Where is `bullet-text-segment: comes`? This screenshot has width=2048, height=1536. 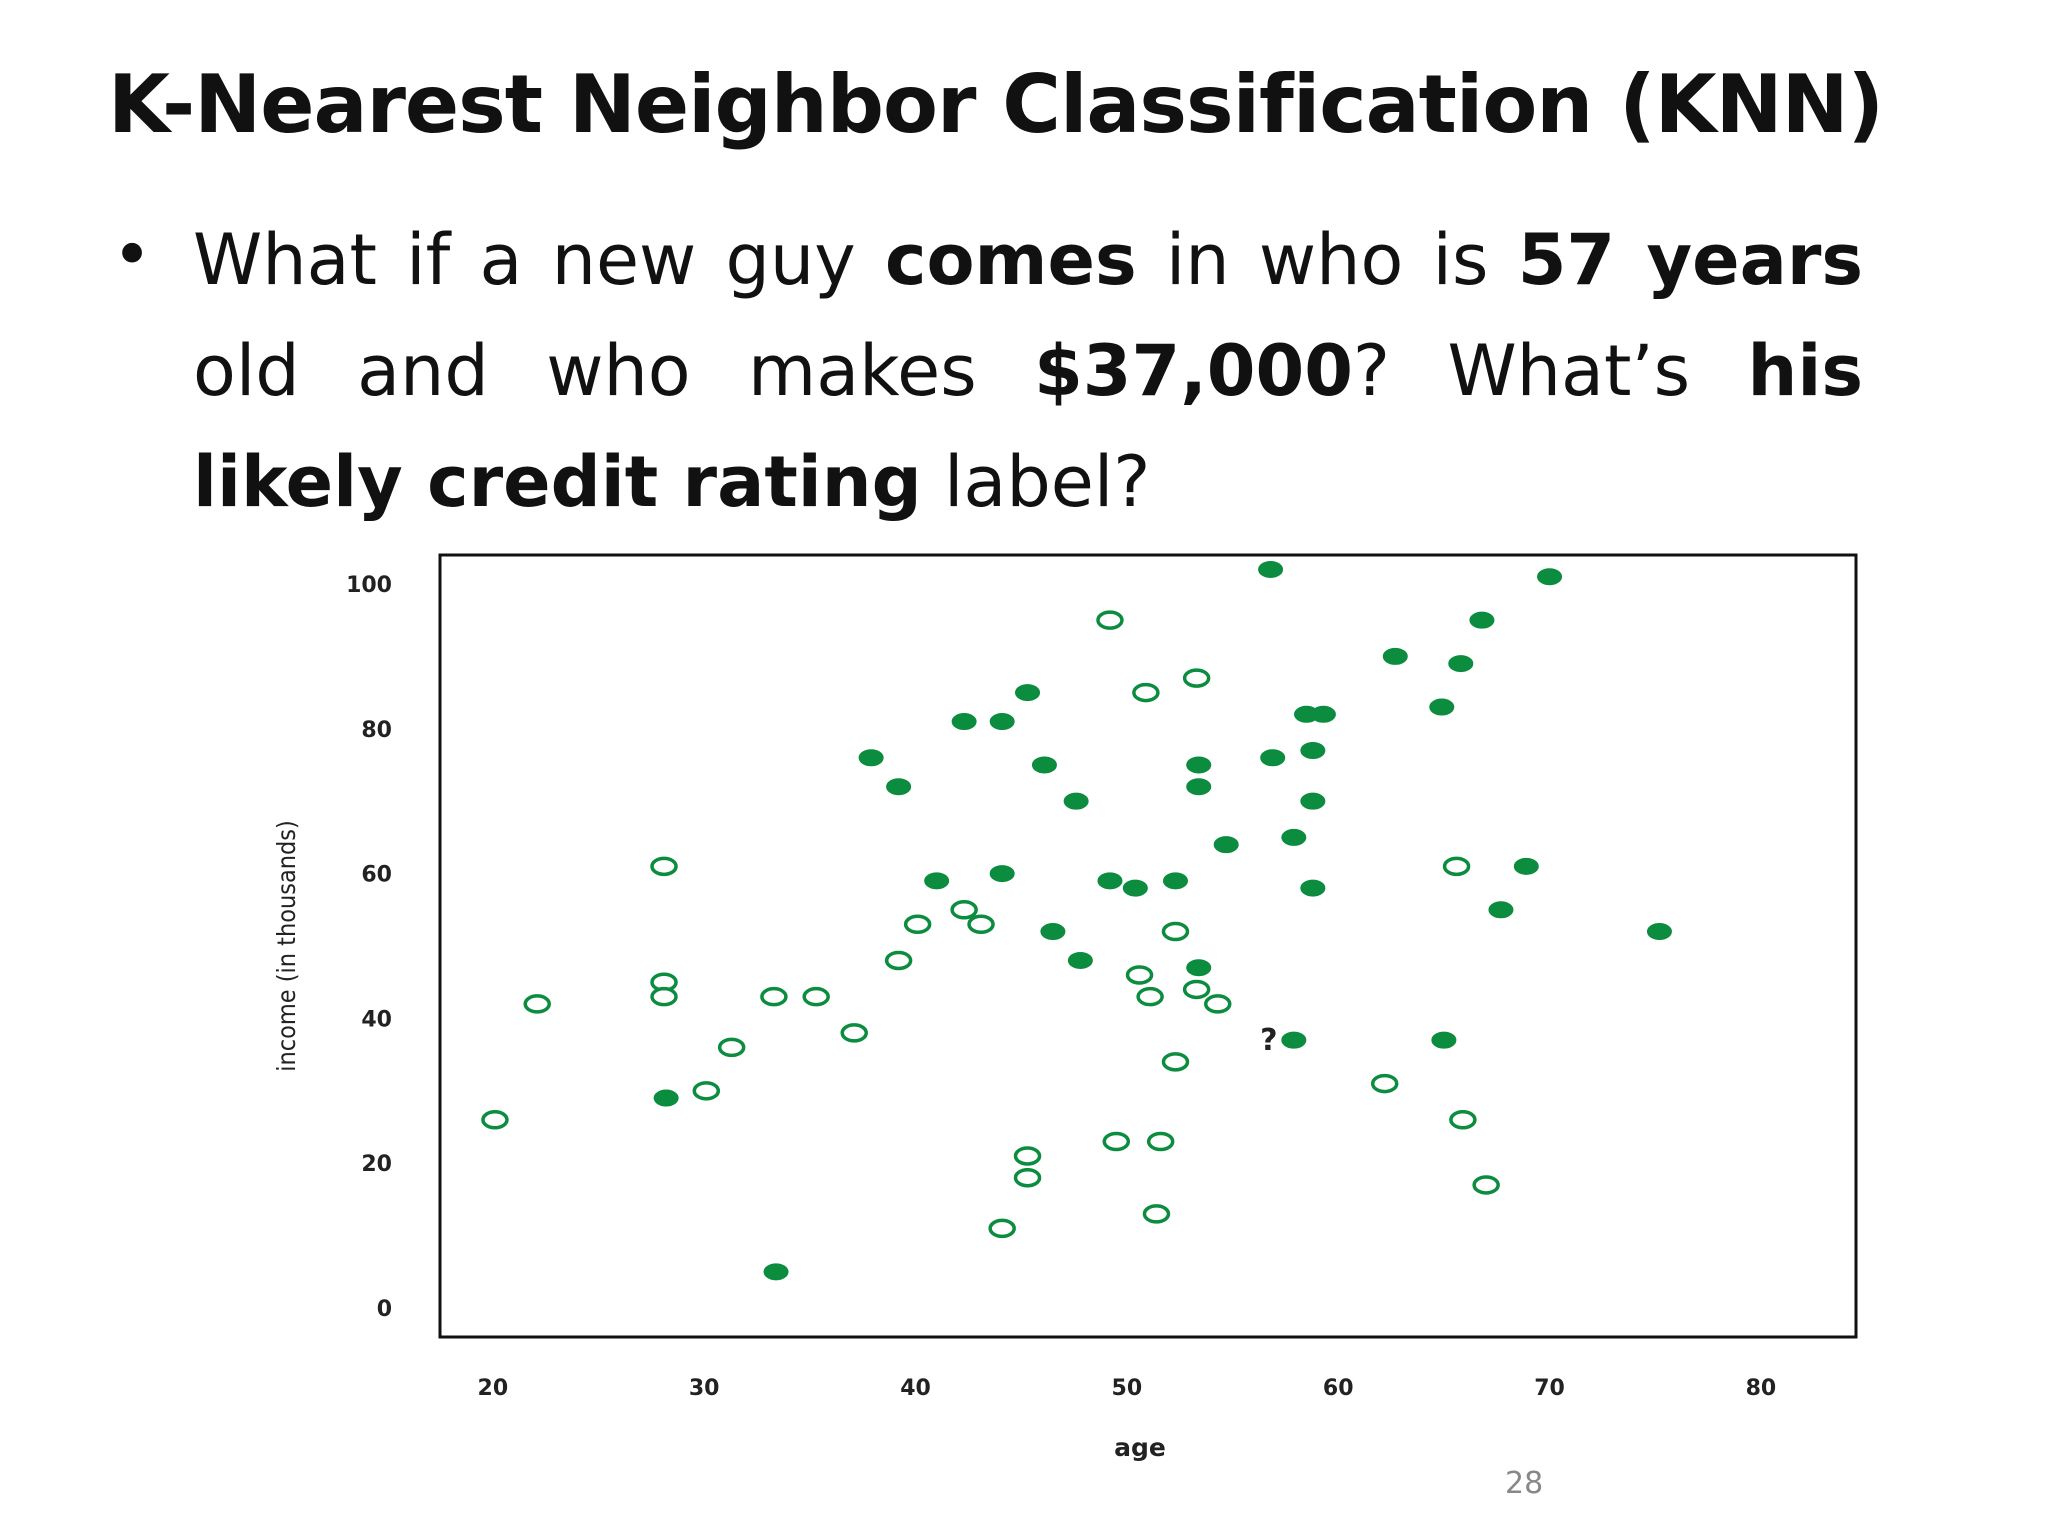
bullet-text-segment: comes is located at coordinates (1010, 260).